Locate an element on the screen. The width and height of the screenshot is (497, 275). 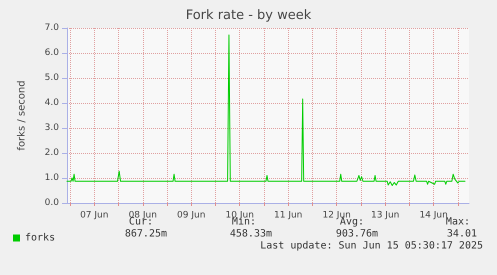
y-tick-label: 2.0 is located at coordinates (52, 153).